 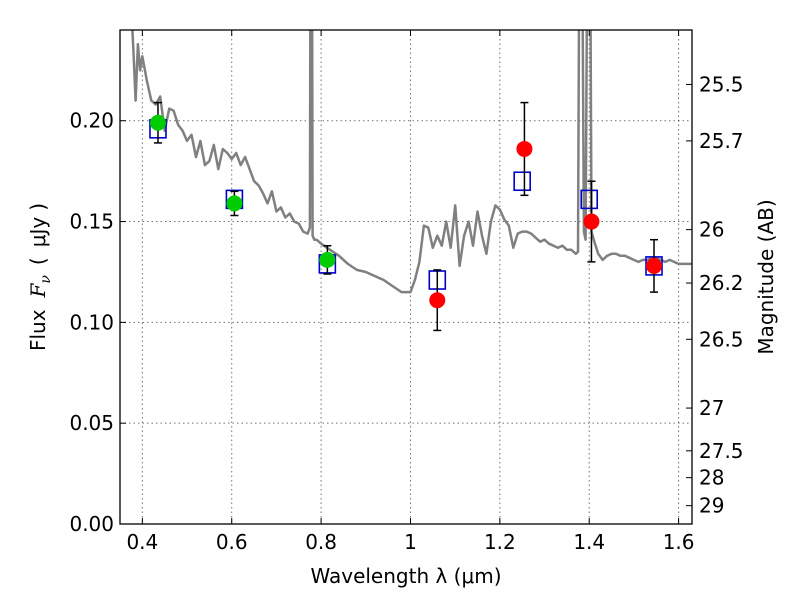 What do you see at coordinates (232, 542) in the screenshot?
I see `x-tick-label: 0.6` at bounding box center [232, 542].